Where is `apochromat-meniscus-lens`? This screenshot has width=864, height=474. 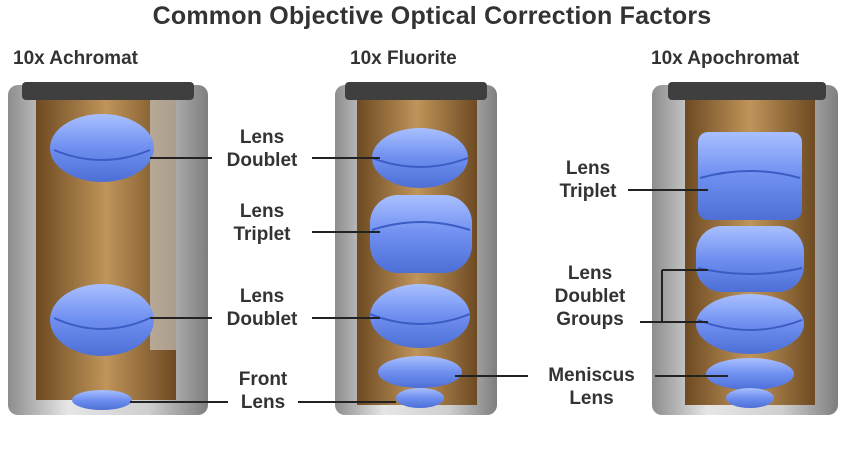
apochromat-meniscus-lens is located at coordinates (750, 374).